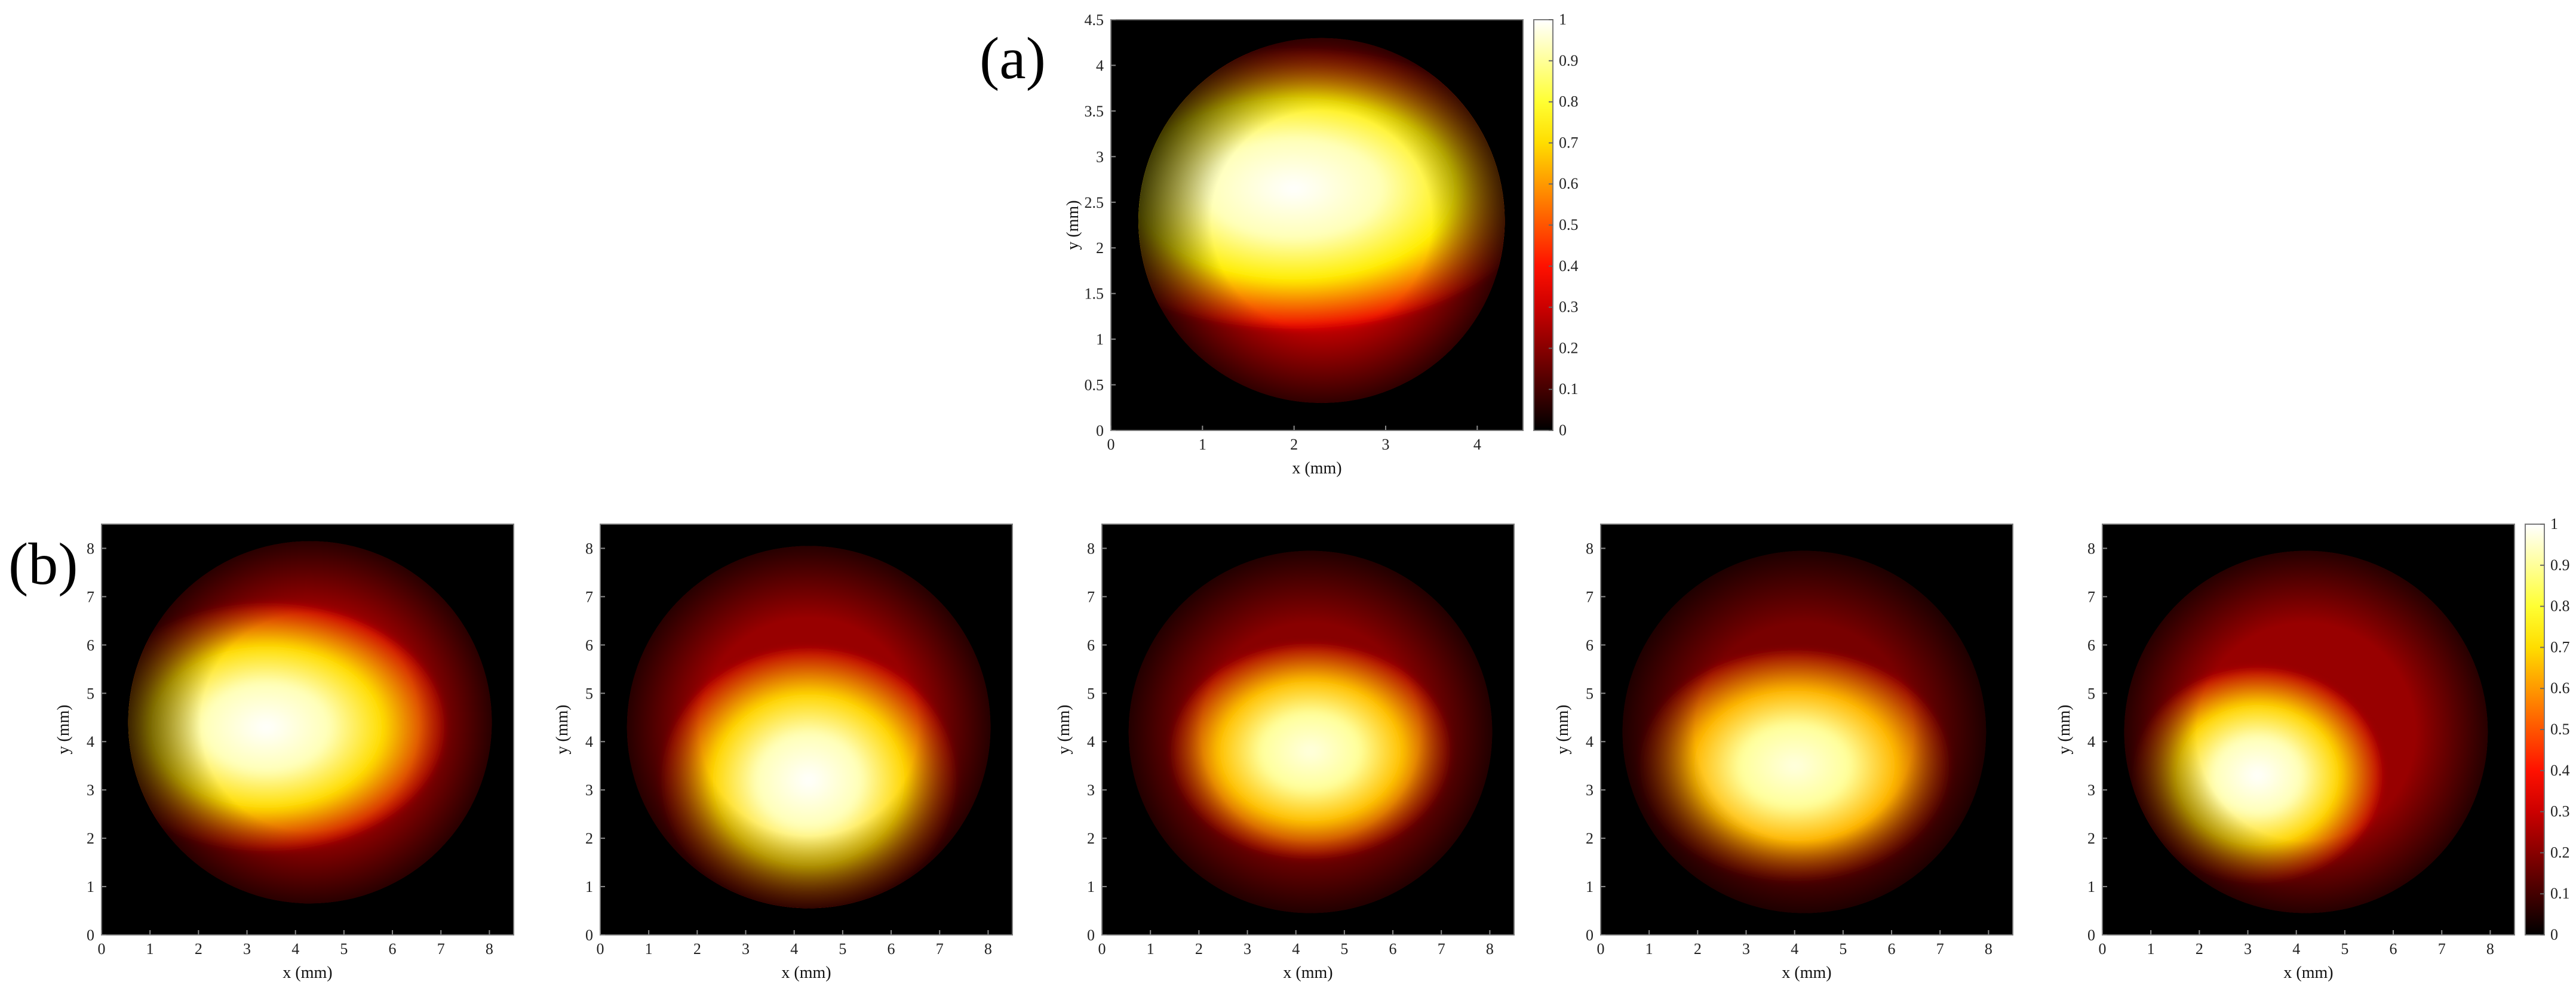  I want to click on colorbar-tick-label: 1, so click(2554, 524).